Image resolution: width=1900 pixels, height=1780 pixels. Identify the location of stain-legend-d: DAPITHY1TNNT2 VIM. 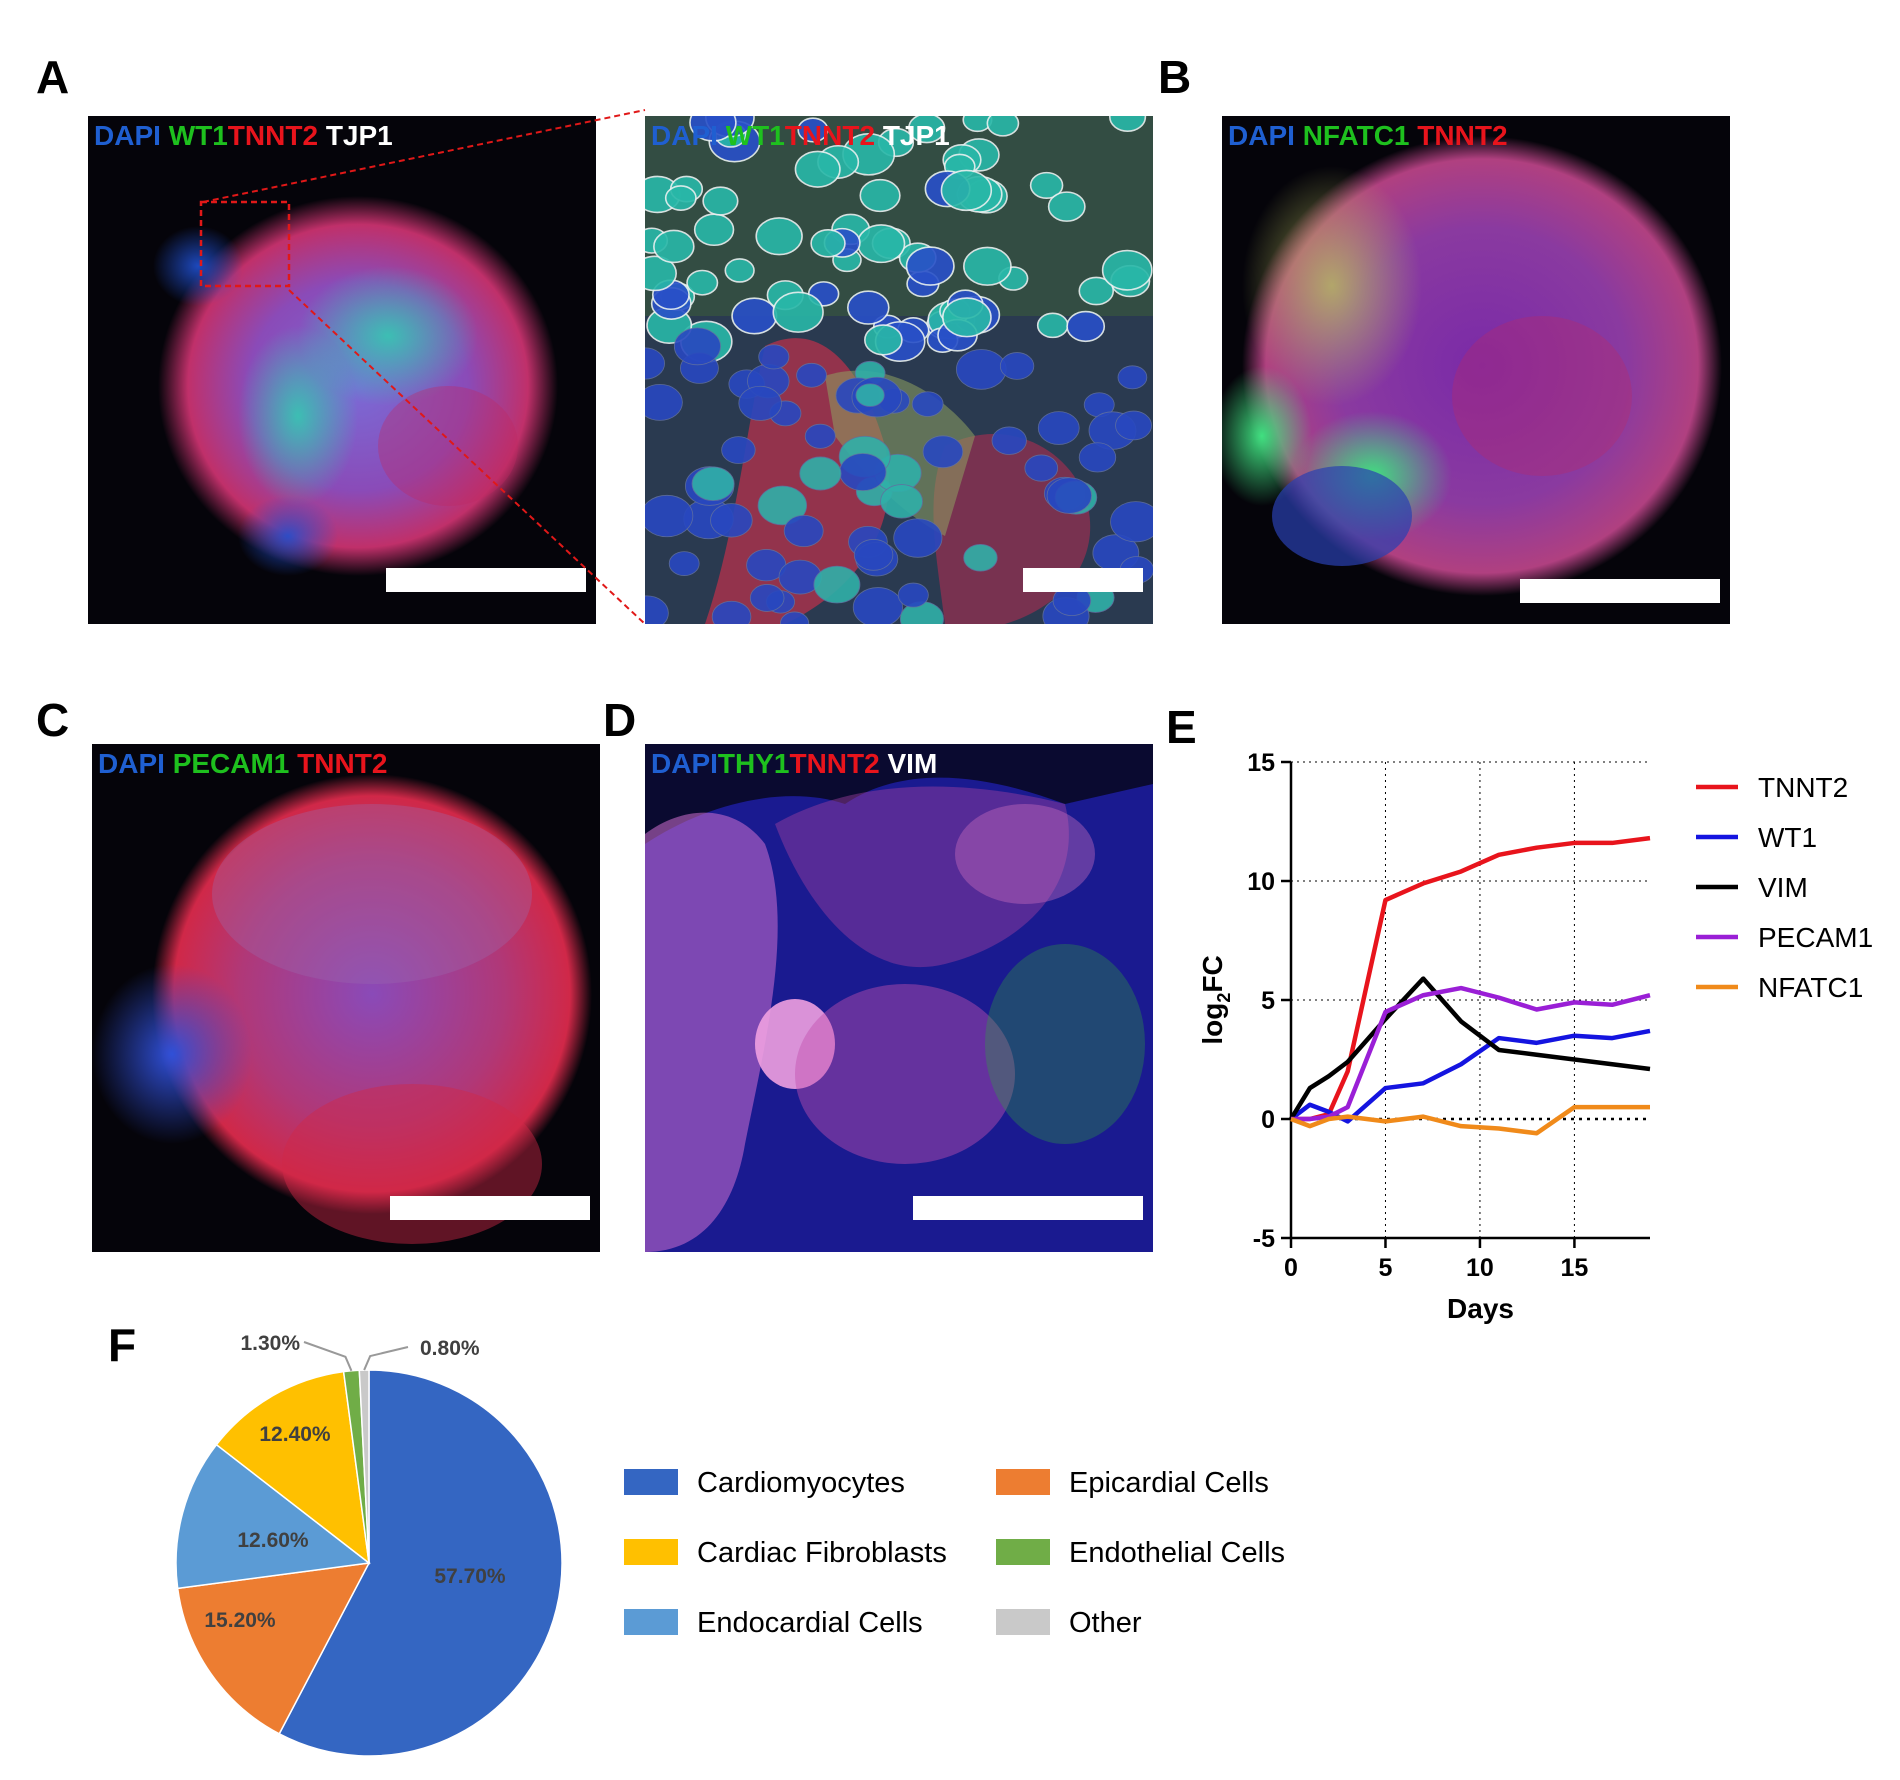
(794, 763).